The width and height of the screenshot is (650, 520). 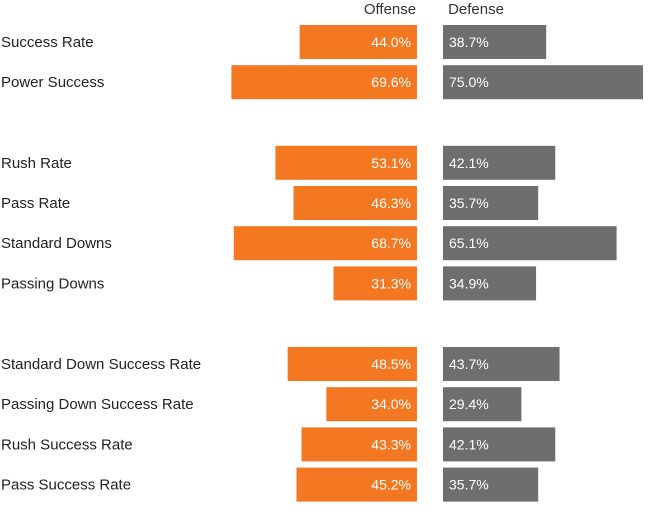 What do you see at coordinates (67, 444) in the screenshot?
I see `row-label: Rush Success Rate` at bounding box center [67, 444].